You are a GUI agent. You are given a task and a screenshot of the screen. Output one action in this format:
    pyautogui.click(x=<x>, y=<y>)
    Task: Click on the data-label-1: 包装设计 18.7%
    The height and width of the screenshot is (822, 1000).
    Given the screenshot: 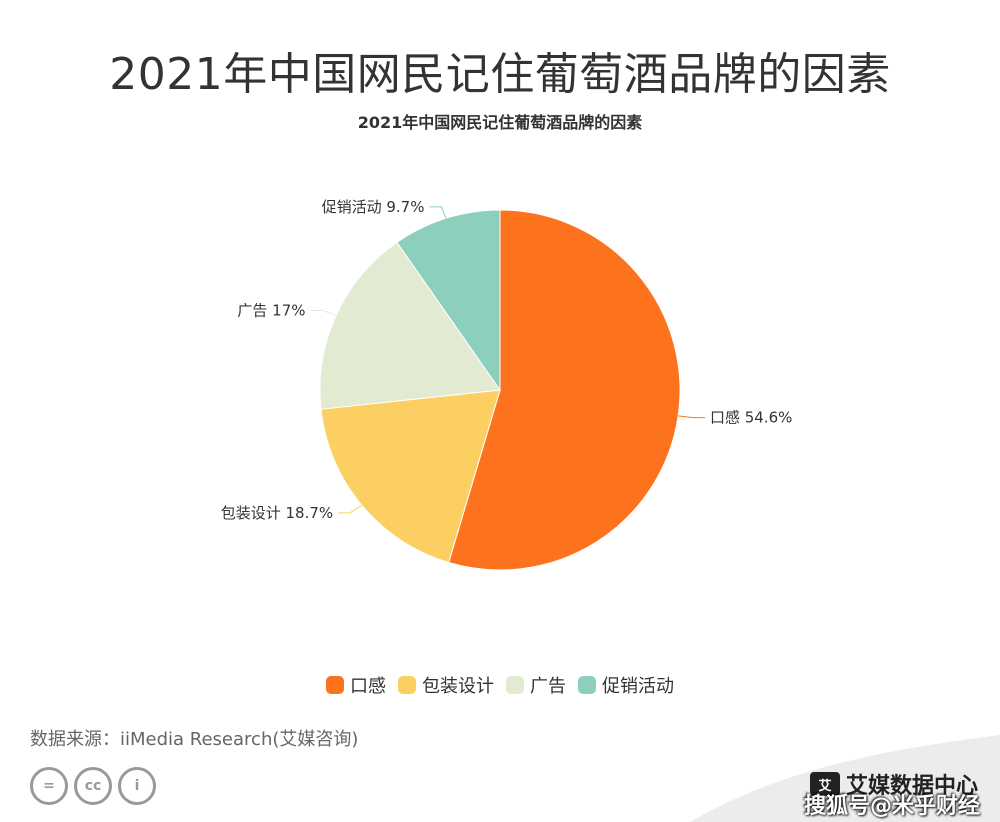 What is the action you would take?
    pyautogui.click(x=277, y=513)
    